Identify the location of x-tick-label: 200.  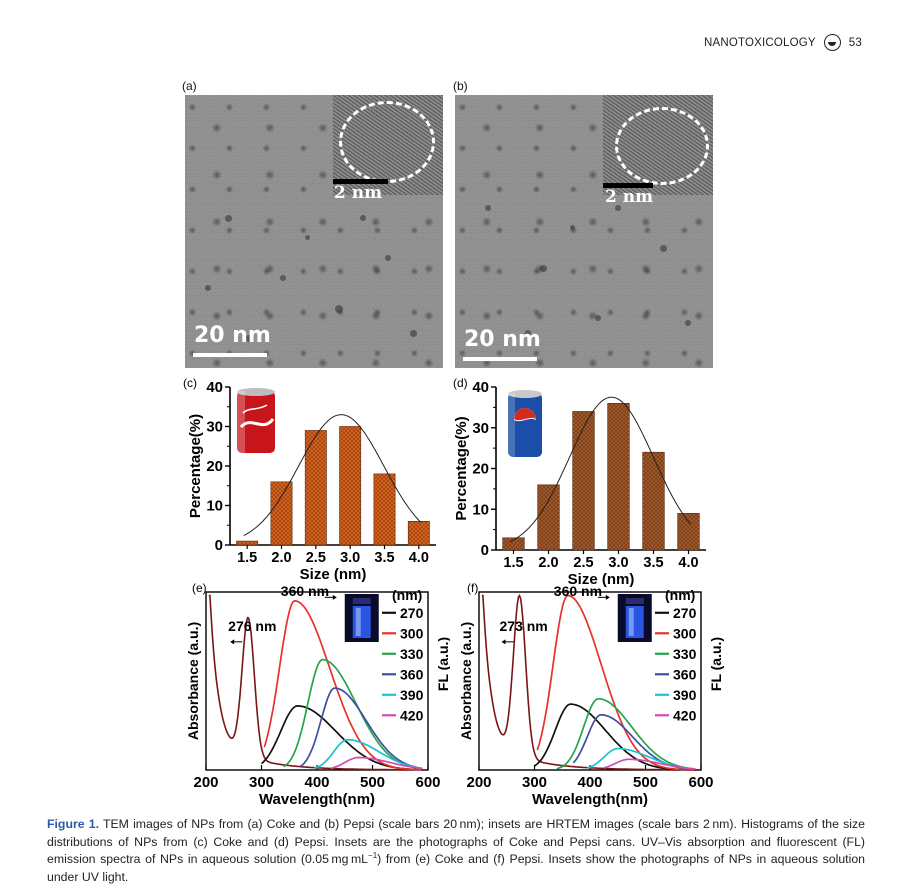
(205, 782).